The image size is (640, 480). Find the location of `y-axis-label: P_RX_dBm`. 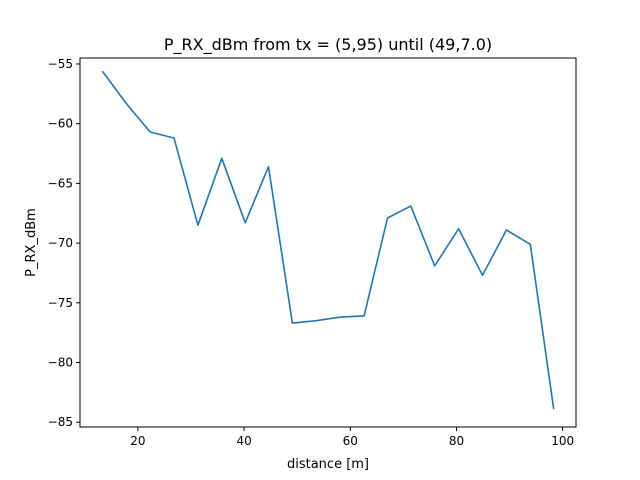

y-axis-label: P_RX_dBm is located at coordinates (31, 242).